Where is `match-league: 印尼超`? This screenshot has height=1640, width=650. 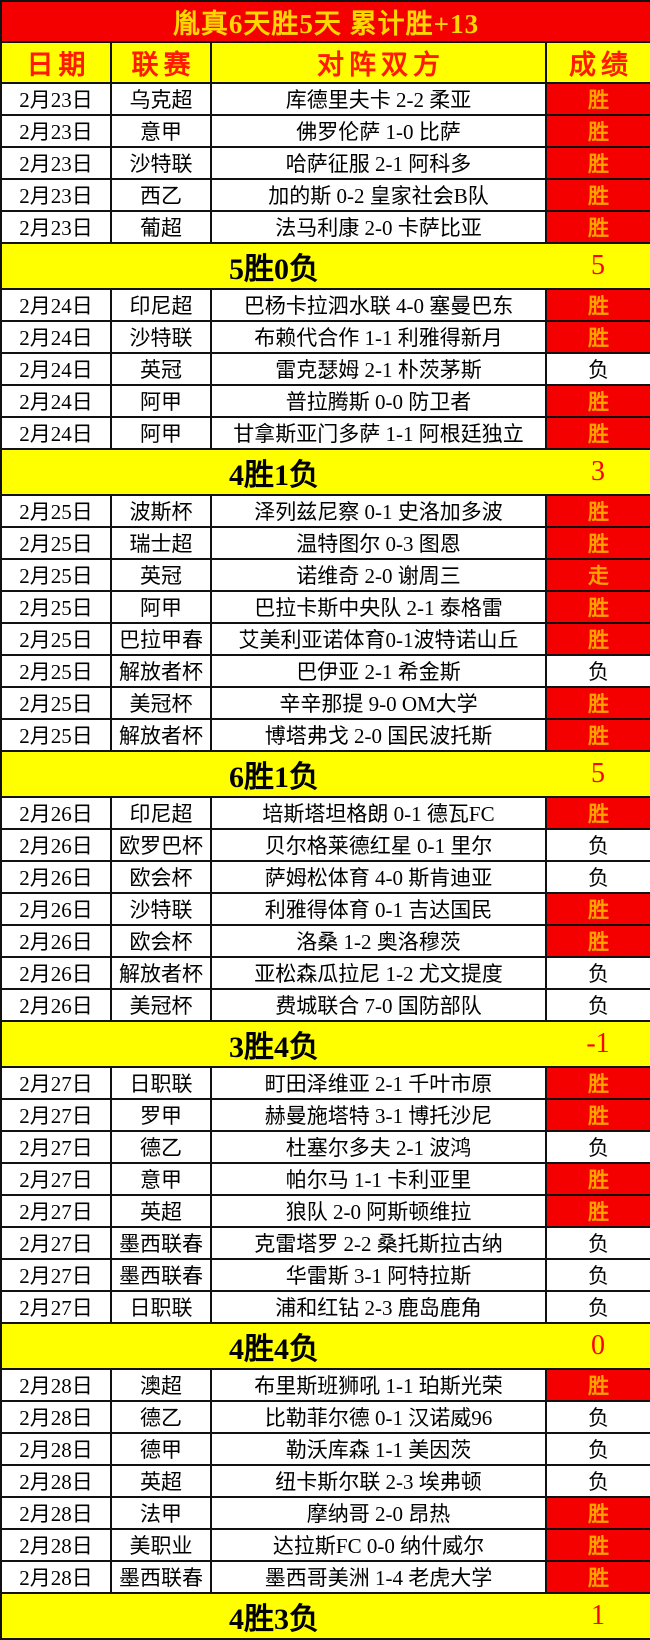
match-league: 印尼超 is located at coordinates (161, 305).